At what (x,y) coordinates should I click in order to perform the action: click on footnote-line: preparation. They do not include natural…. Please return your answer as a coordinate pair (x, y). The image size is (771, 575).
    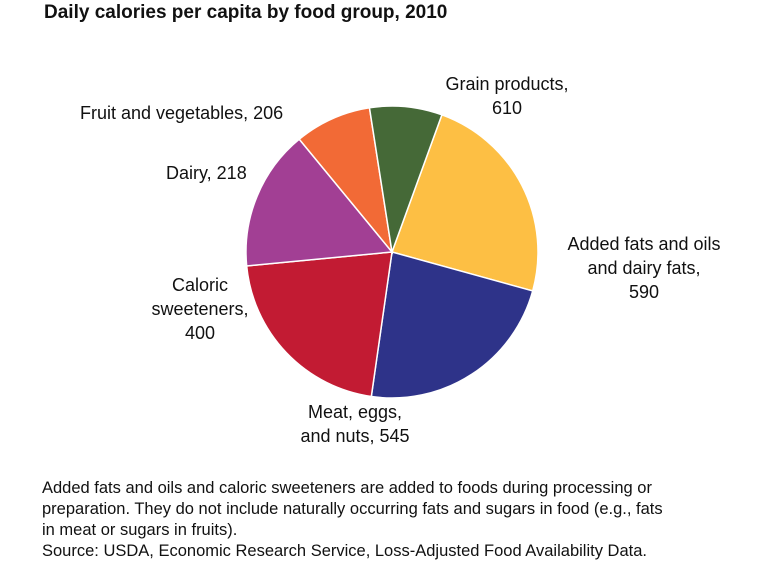
    Looking at the image, I should click on (352, 509).